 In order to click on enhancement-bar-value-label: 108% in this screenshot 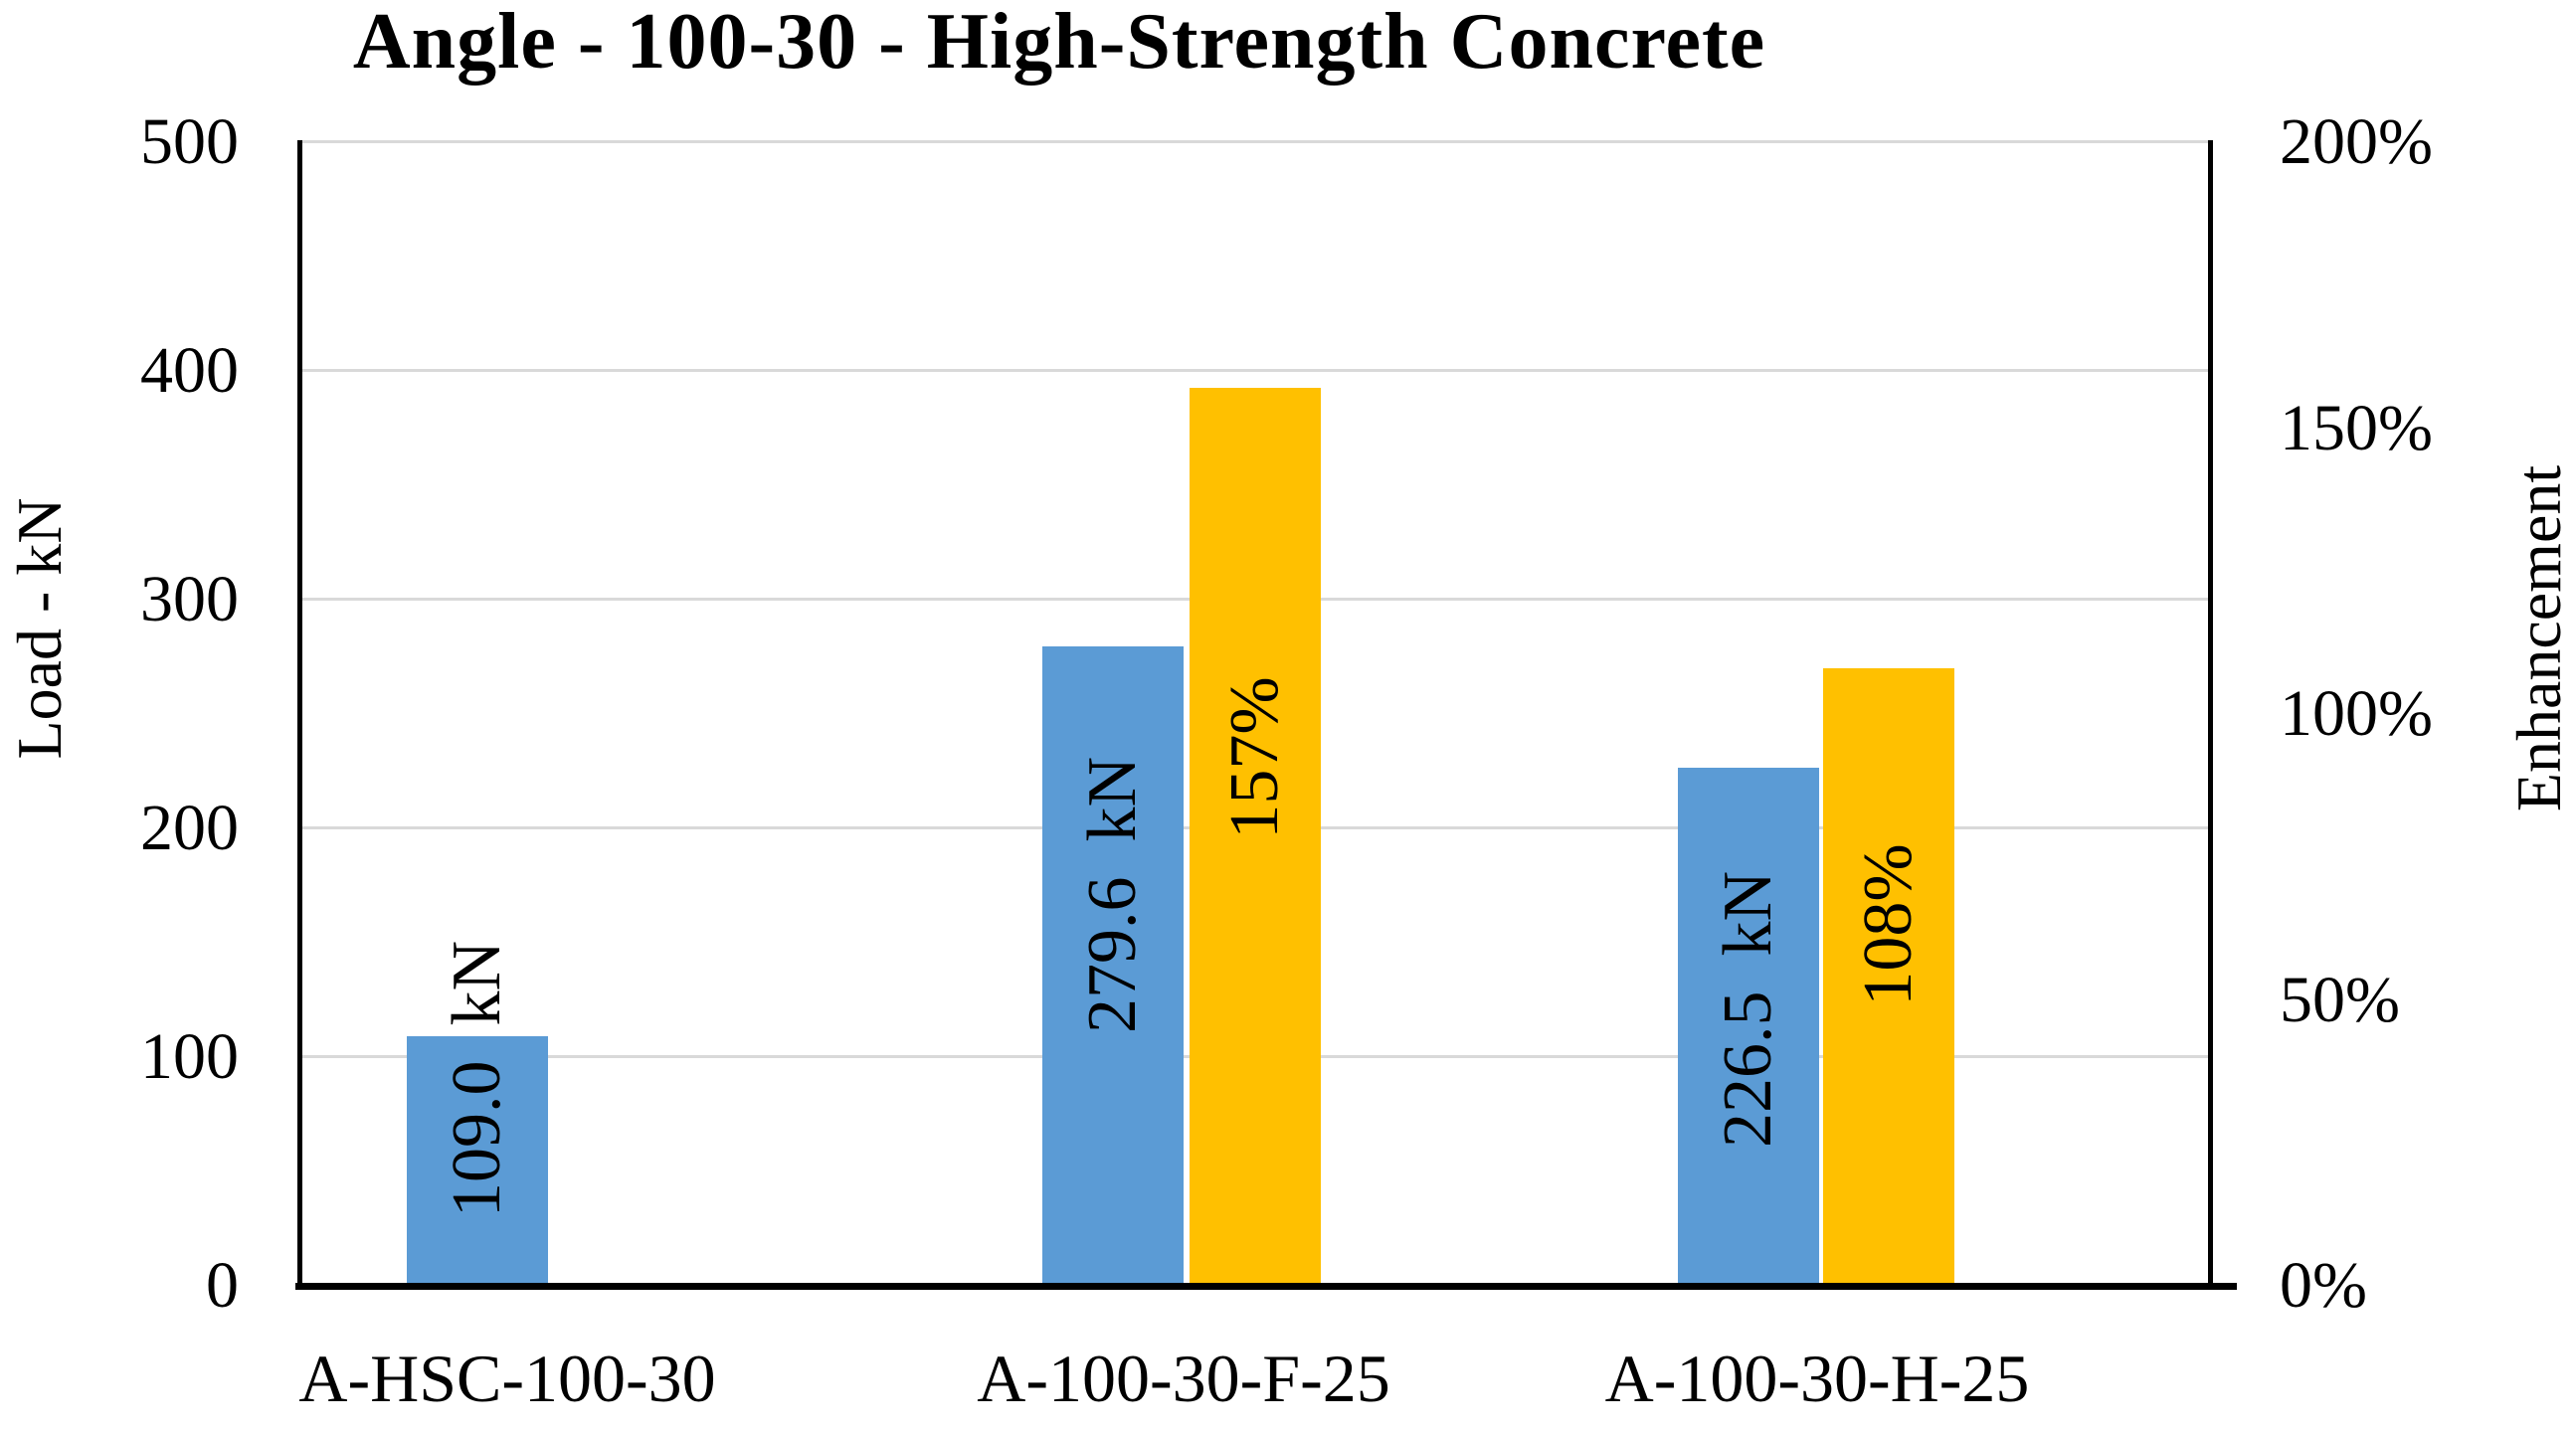, I will do `click(1888, 924)`.